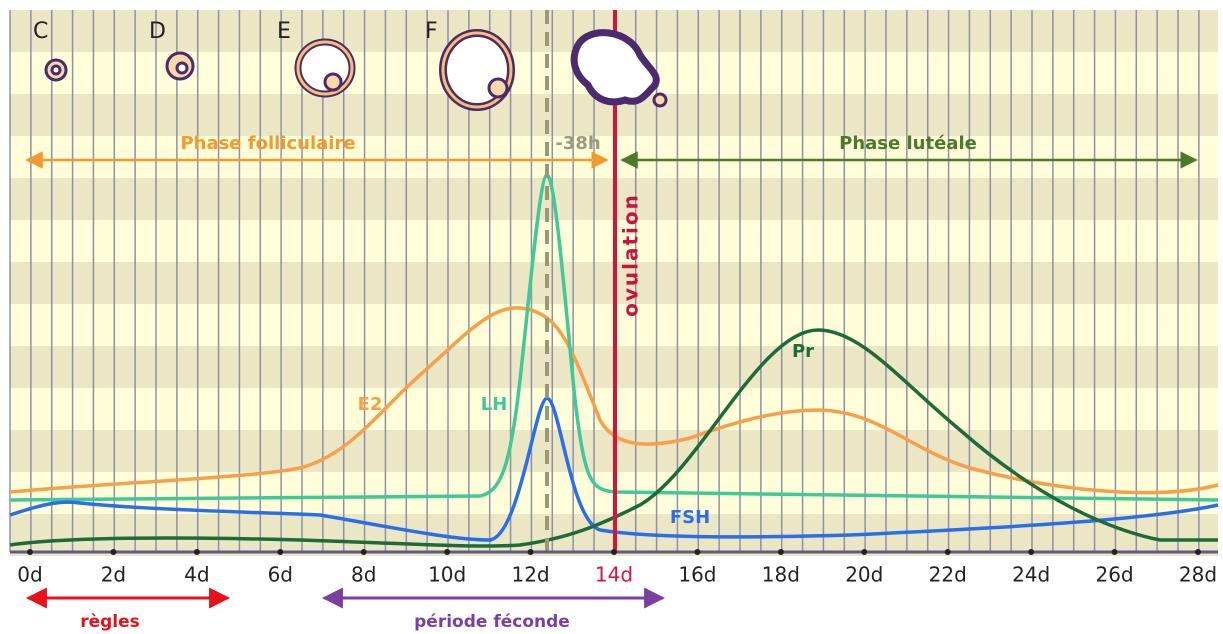 This screenshot has width=1223, height=634. What do you see at coordinates (356, 70) in the screenshot?
I see `follicles` at bounding box center [356, 70].